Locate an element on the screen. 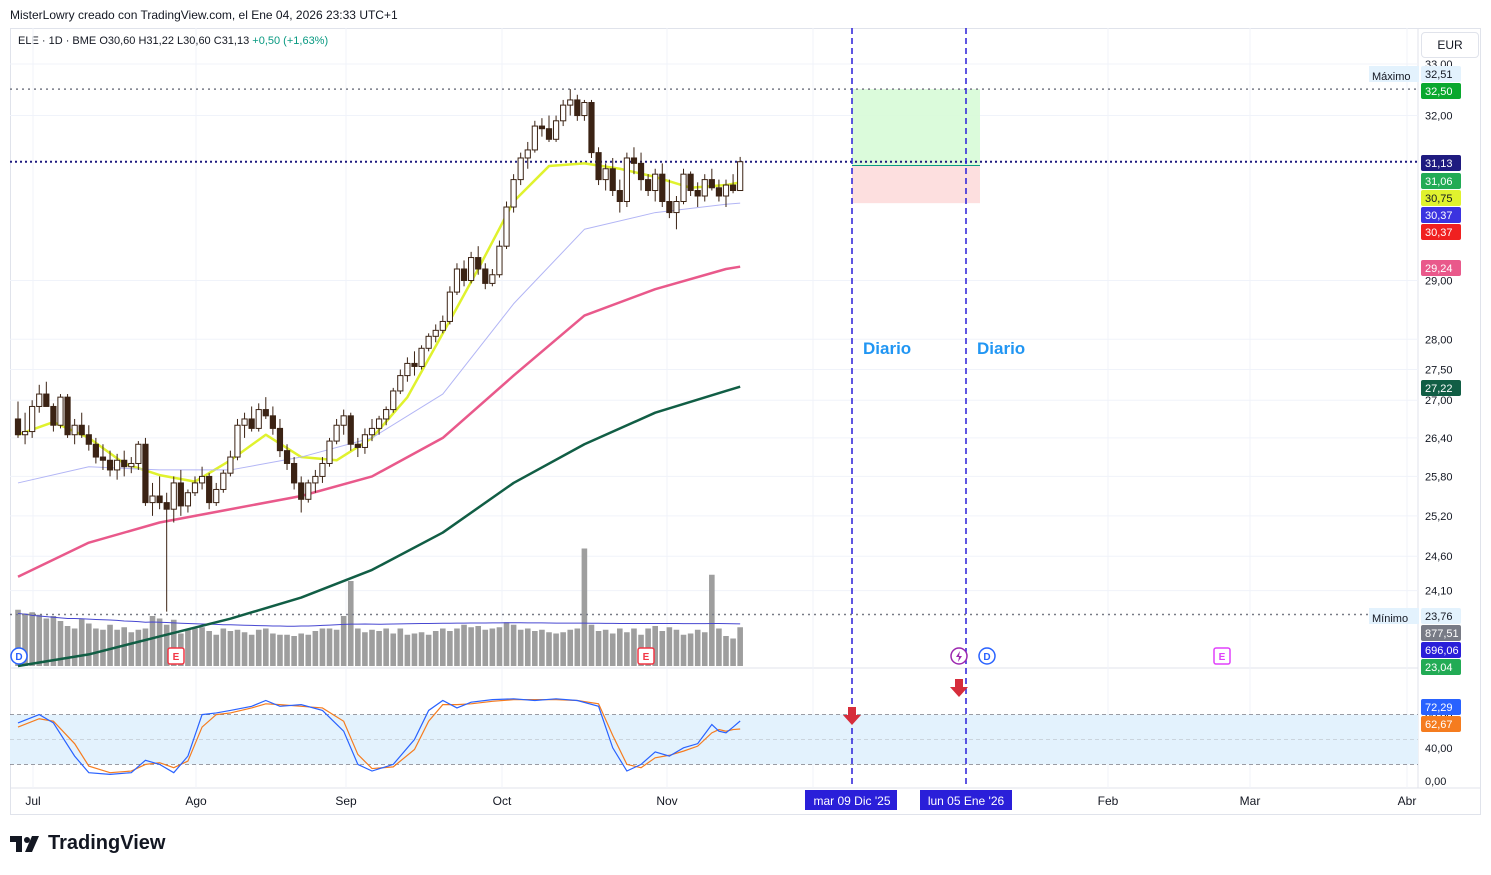  time-tick-label: Oct is located at coordinates (502, 801).